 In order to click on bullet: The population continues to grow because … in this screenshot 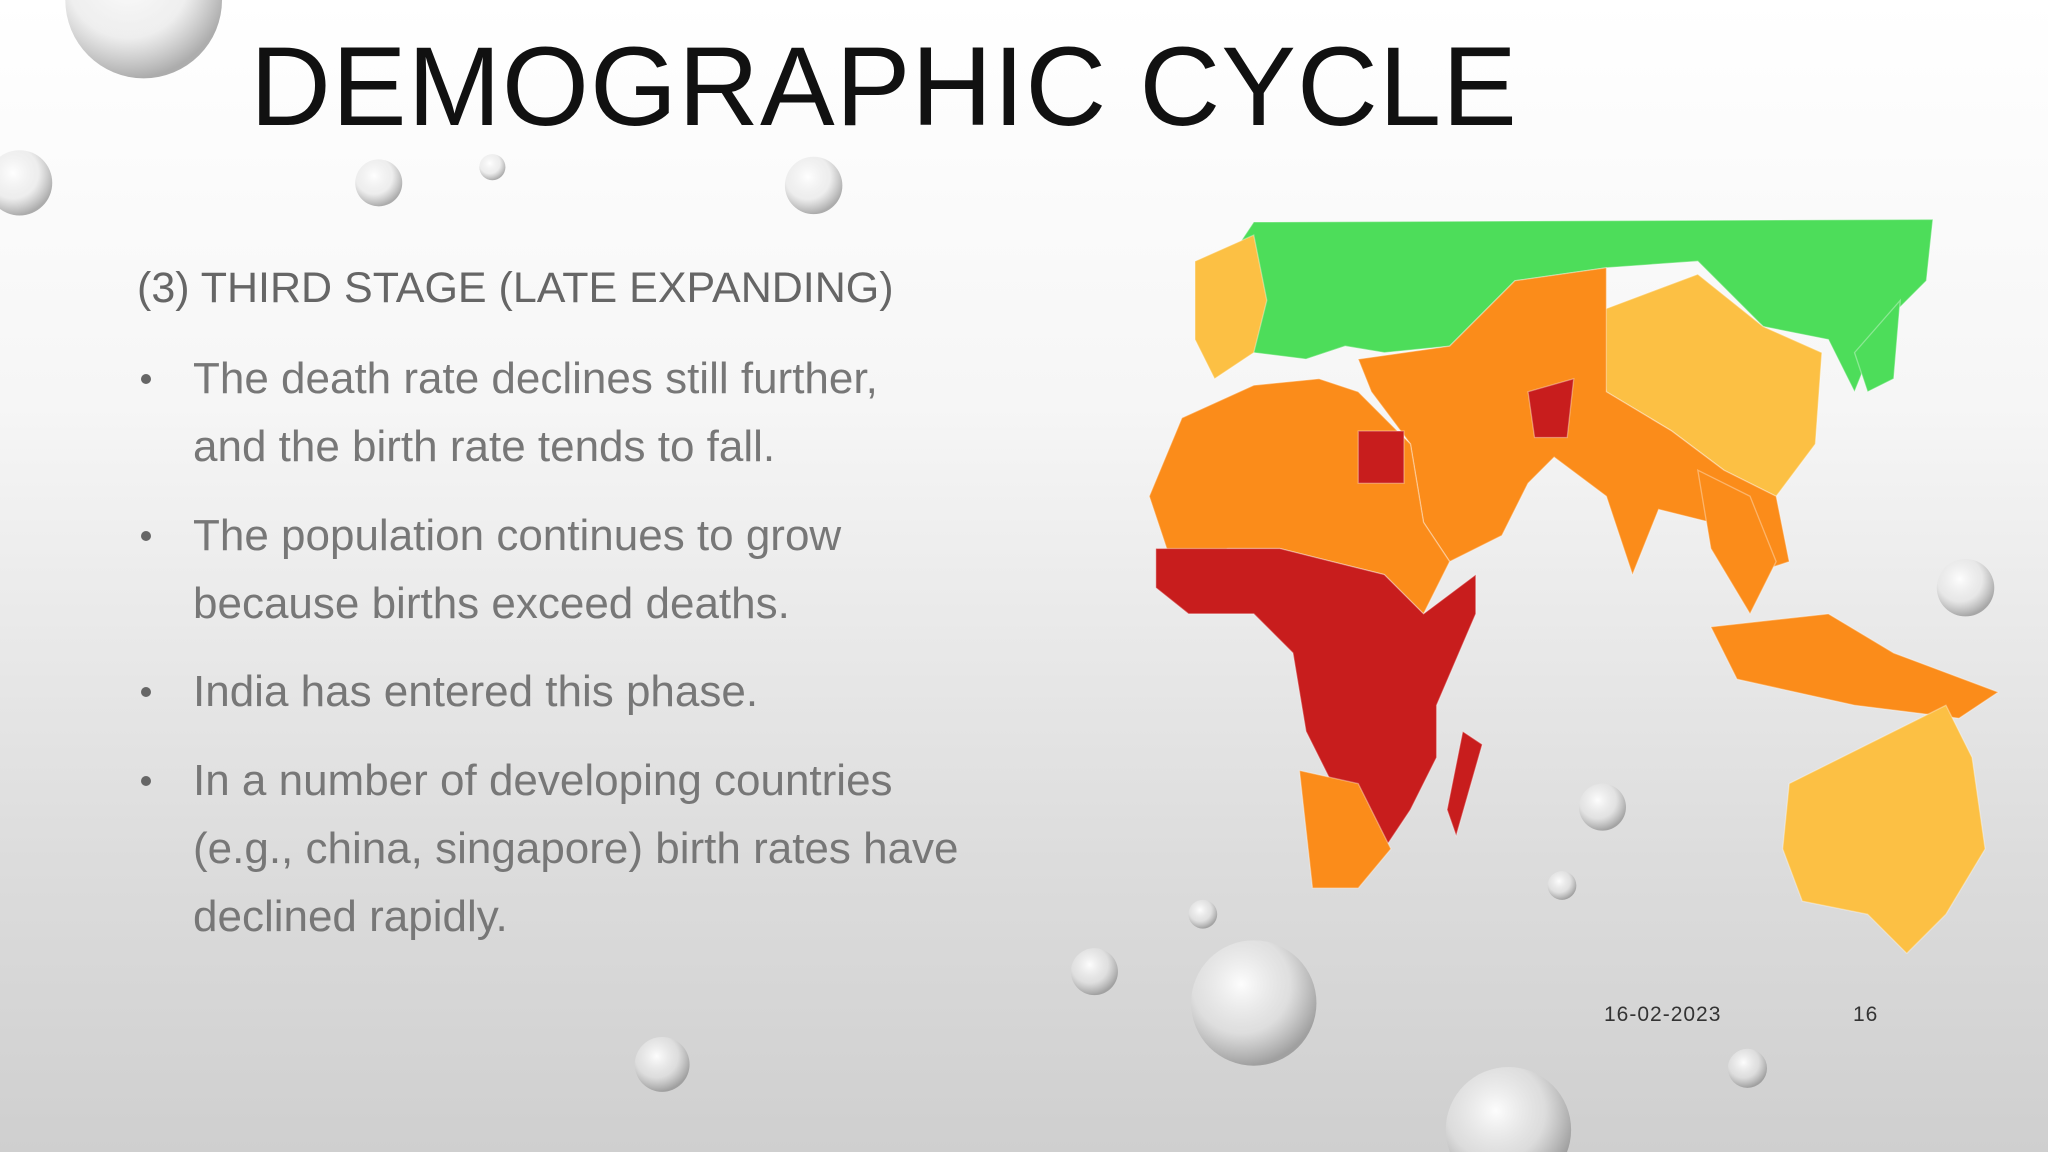, I will do `click(491, 570)`.